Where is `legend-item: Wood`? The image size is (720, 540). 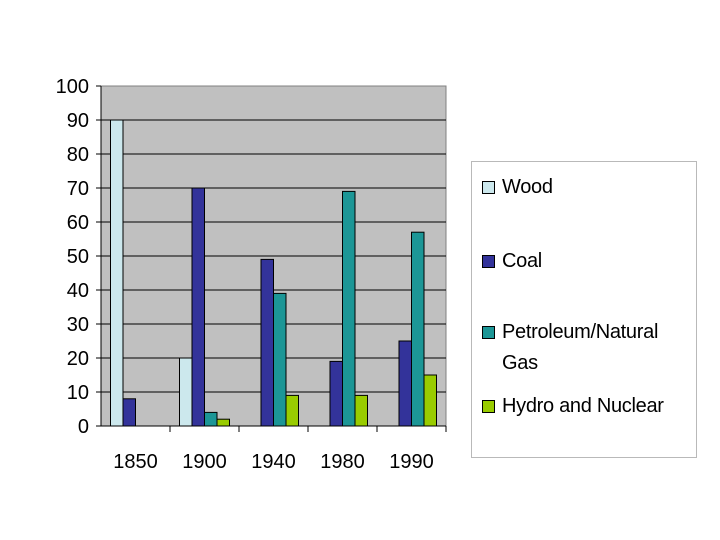 legend-item: Wood is located at coordinates (587, 187).